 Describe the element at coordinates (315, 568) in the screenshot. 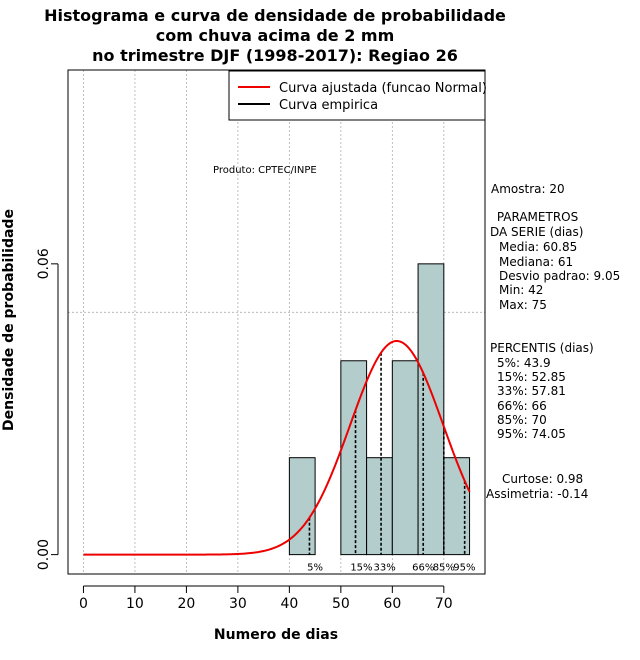

I see `percentile-label: 5%` at that location.